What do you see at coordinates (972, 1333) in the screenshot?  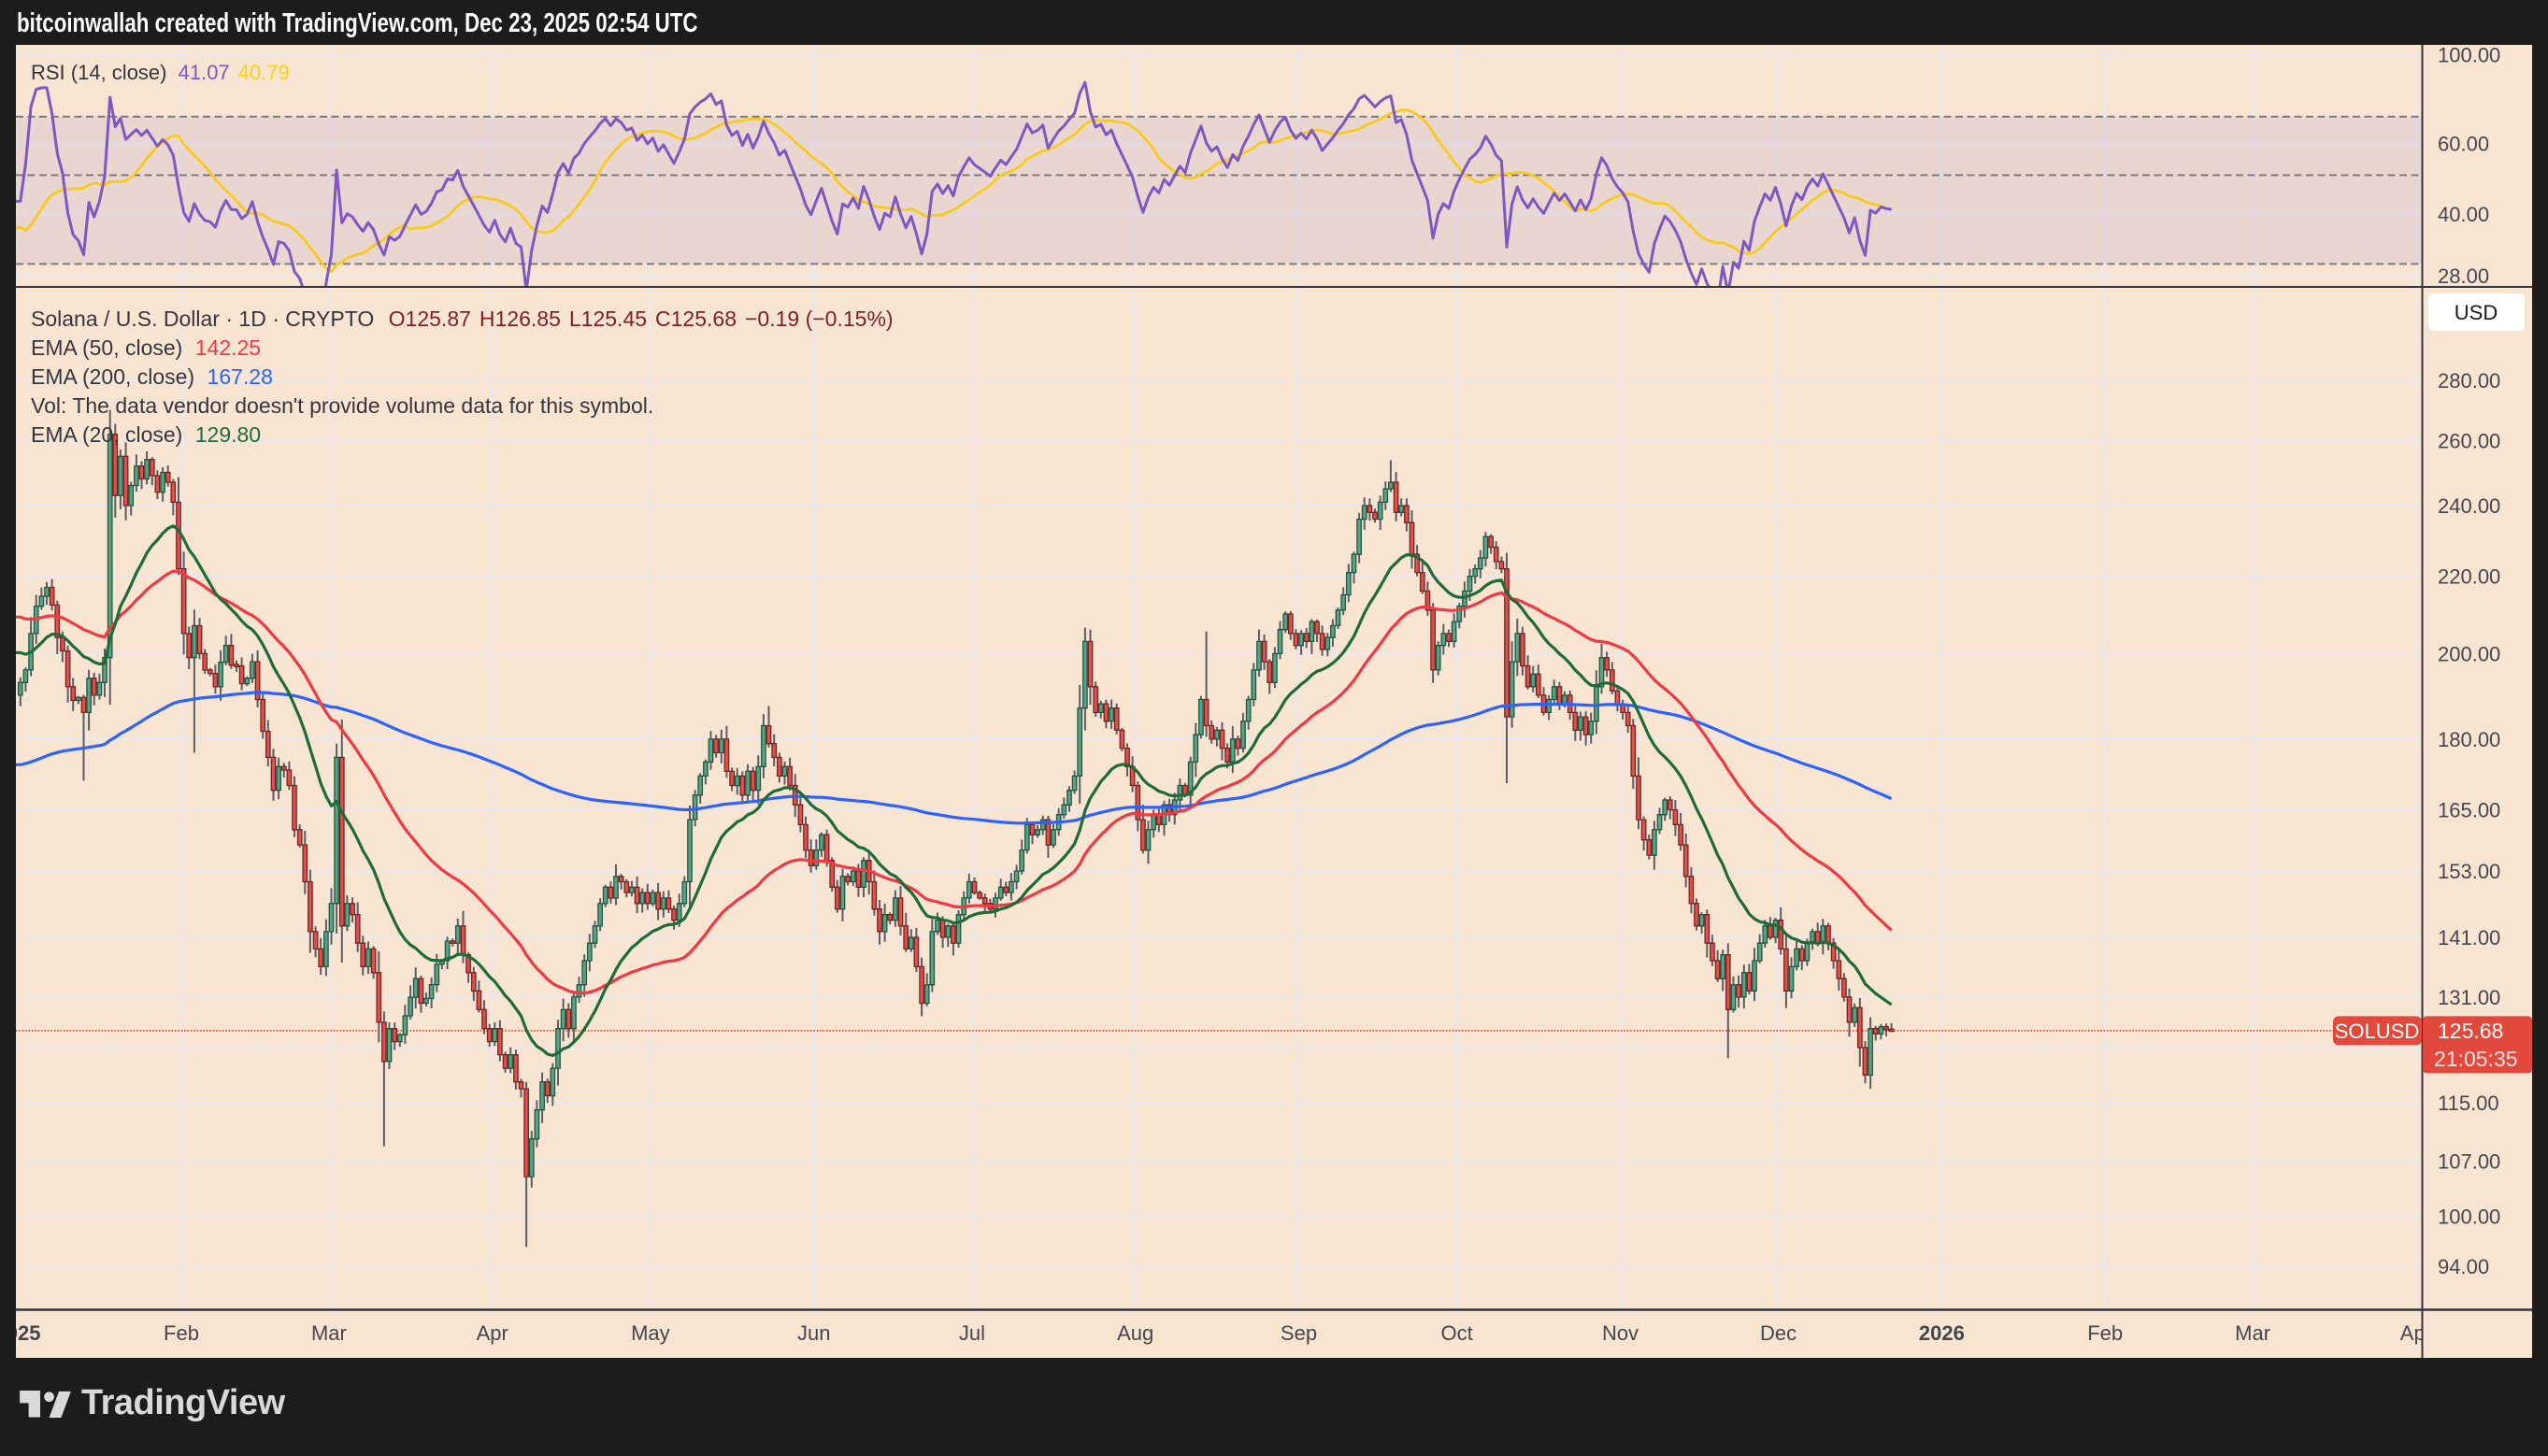 I see `svg-text: Jul` at bounding box center [972, 1333].